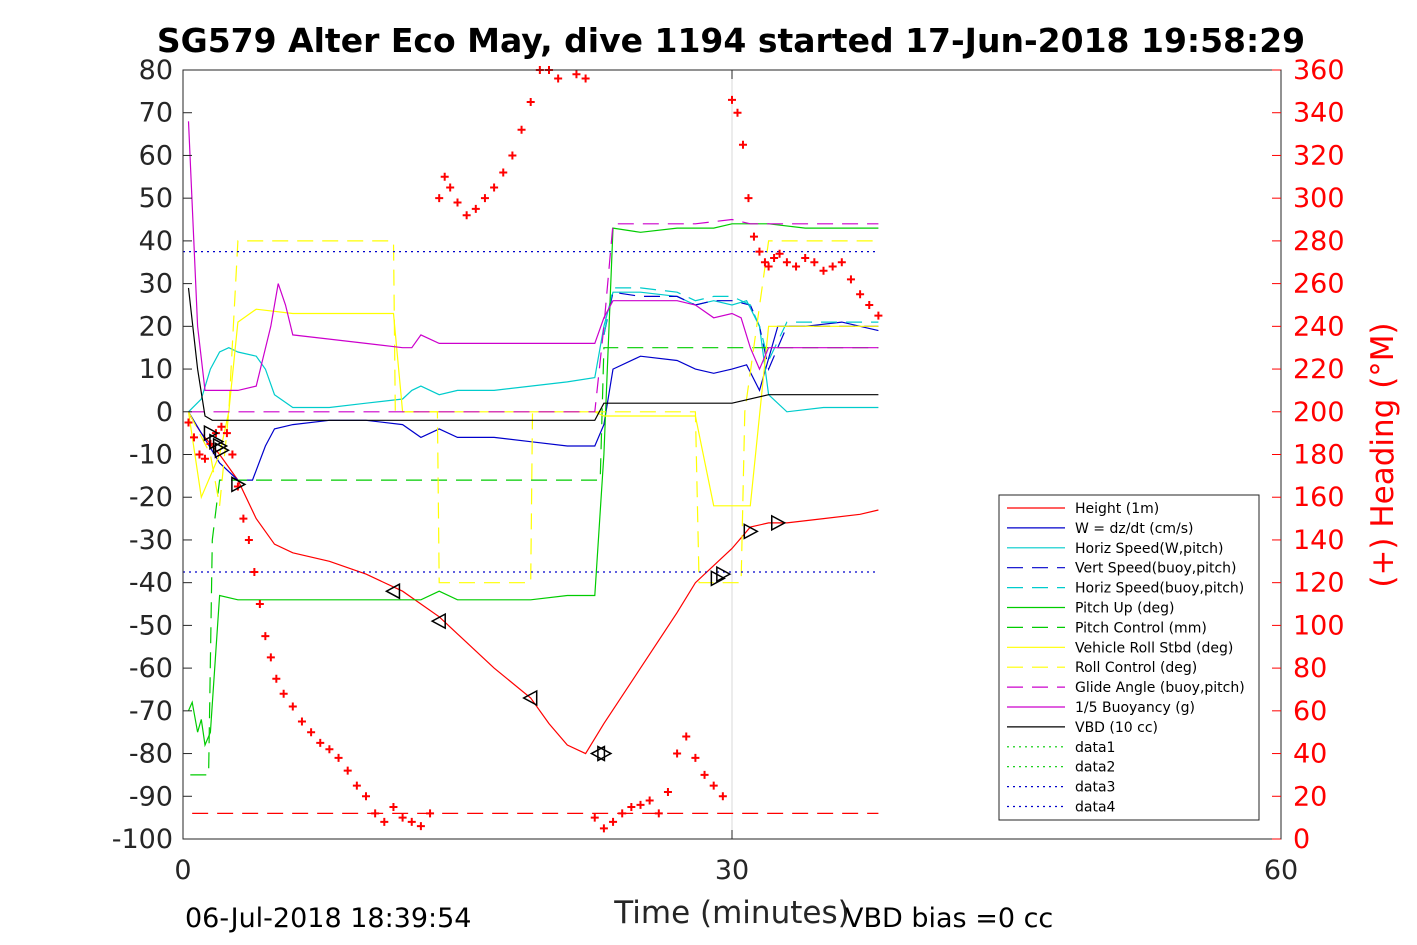 Image resolution: width=1417 pixels, height=945 pixels. I want to click on left-tick-label: -90, so click(151, 796).